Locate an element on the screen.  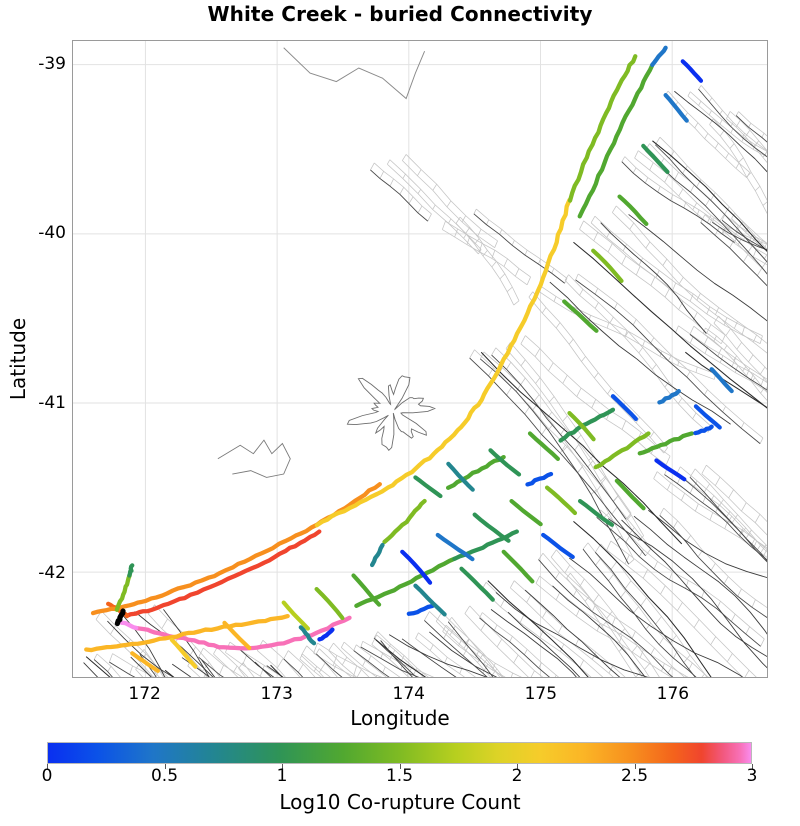
y-tick-label: -39 is located at coordinates (52, 63).